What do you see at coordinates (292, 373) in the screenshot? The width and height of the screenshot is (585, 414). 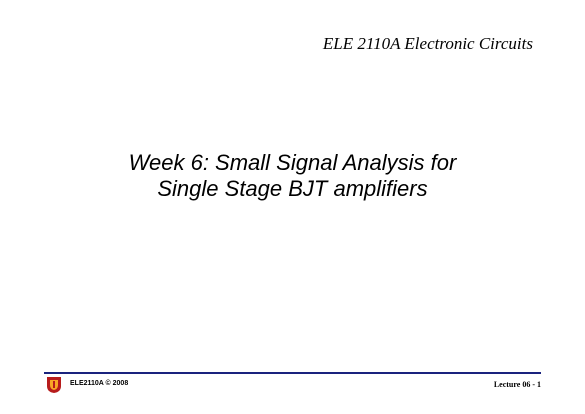 I see `footer-rule` at bounding box center [292, 373].